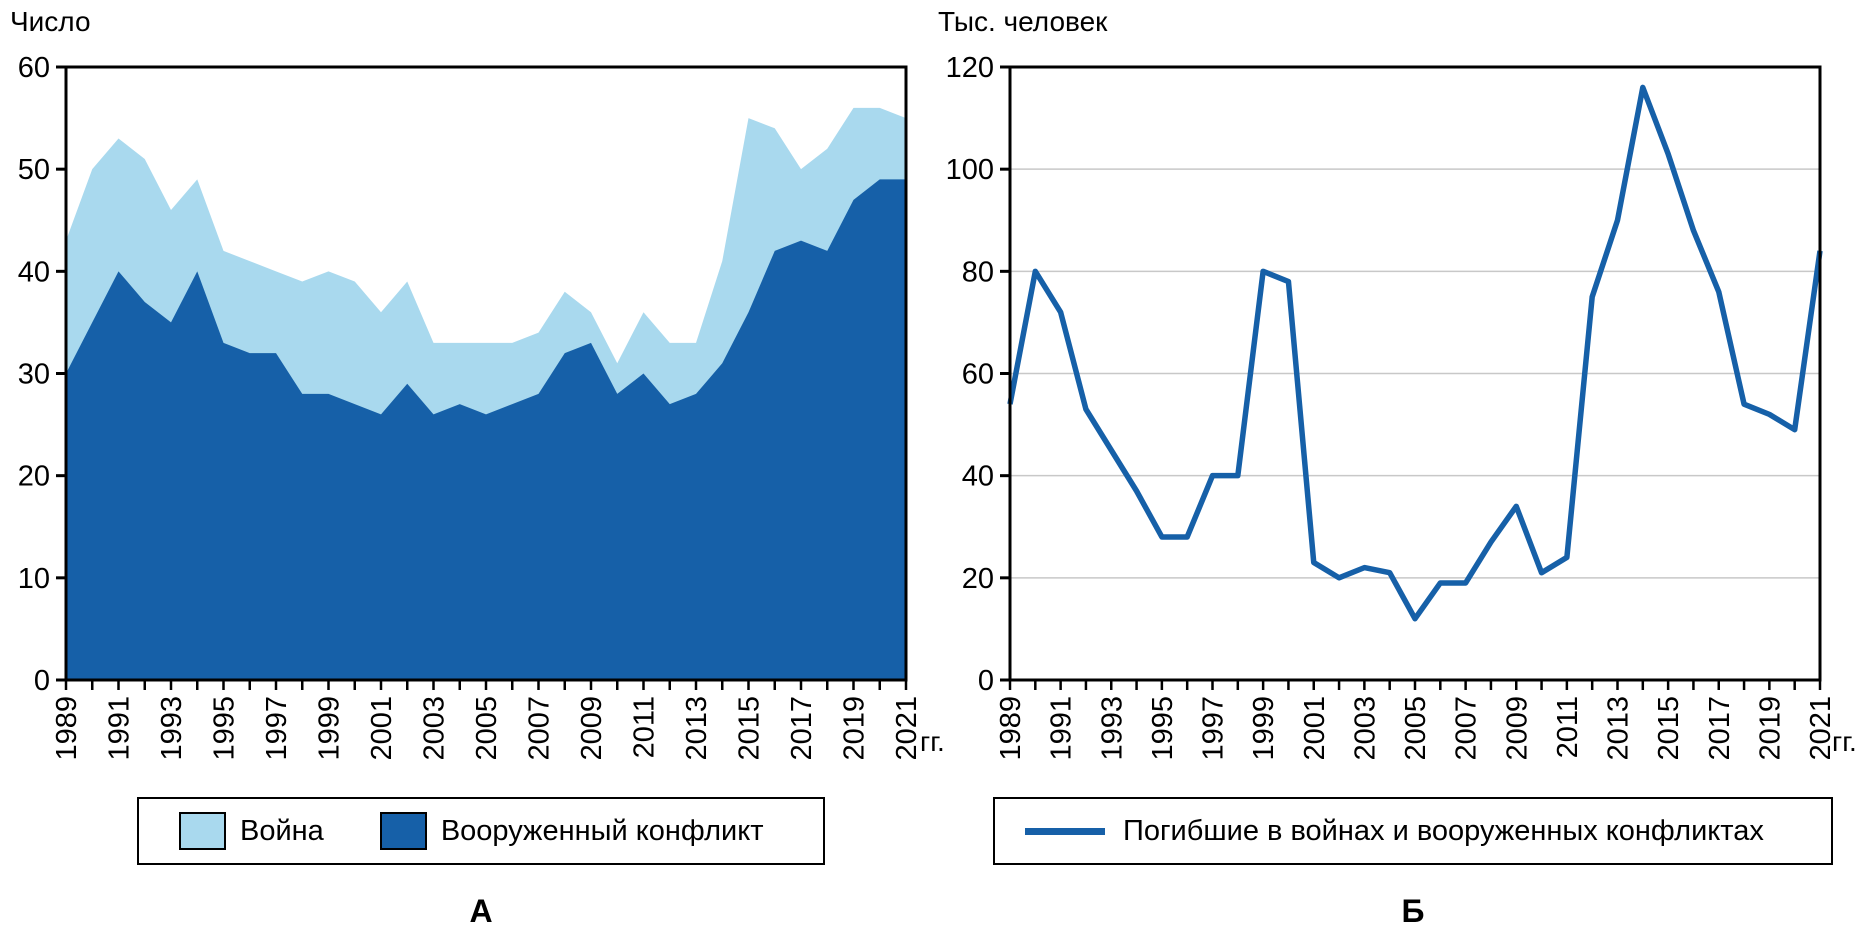  What do you see at coordinates (50, 21) in the screenshot?
I see `chart-a-y-axis-title: Число` at bounding box center [50, 21].